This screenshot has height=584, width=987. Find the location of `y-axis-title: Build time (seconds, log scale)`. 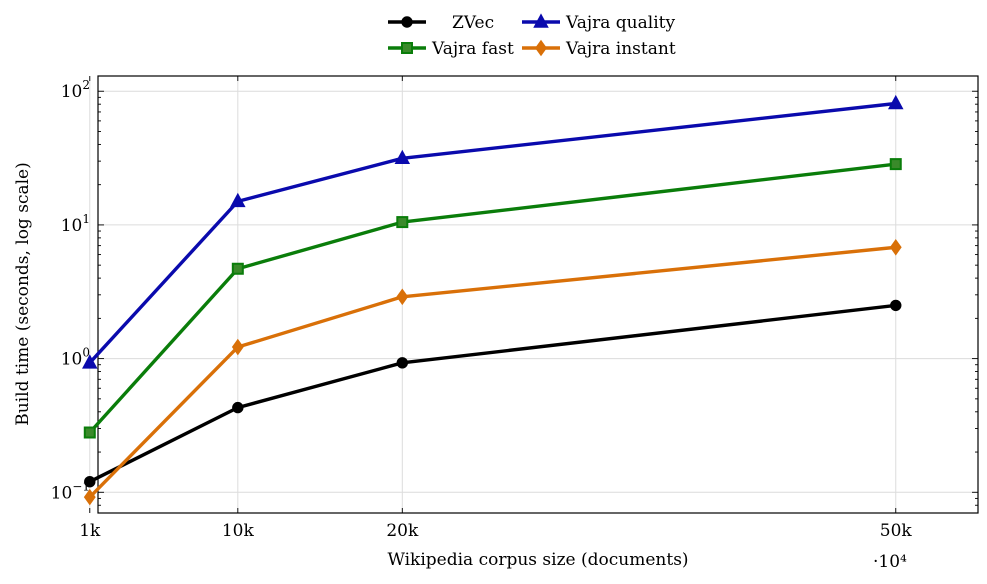

y-axis-title: Build time (seconds, log scale) is located at coordinates (23, 293).